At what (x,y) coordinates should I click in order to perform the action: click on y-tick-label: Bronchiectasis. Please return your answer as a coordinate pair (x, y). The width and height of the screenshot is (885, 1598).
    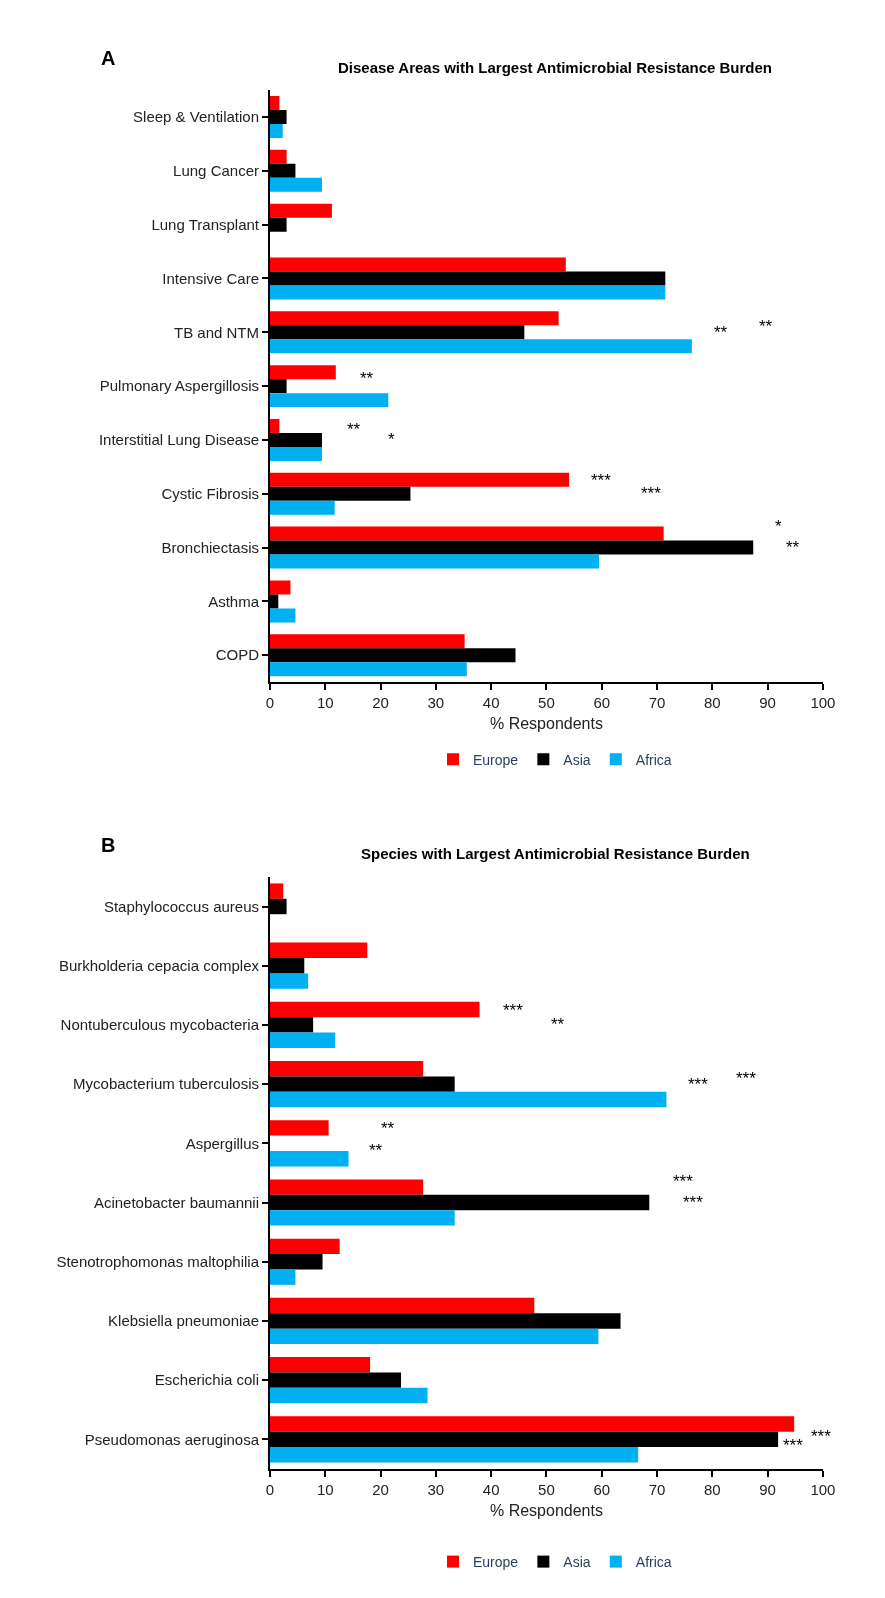
    Looking at the image, I should click on (210, 547).